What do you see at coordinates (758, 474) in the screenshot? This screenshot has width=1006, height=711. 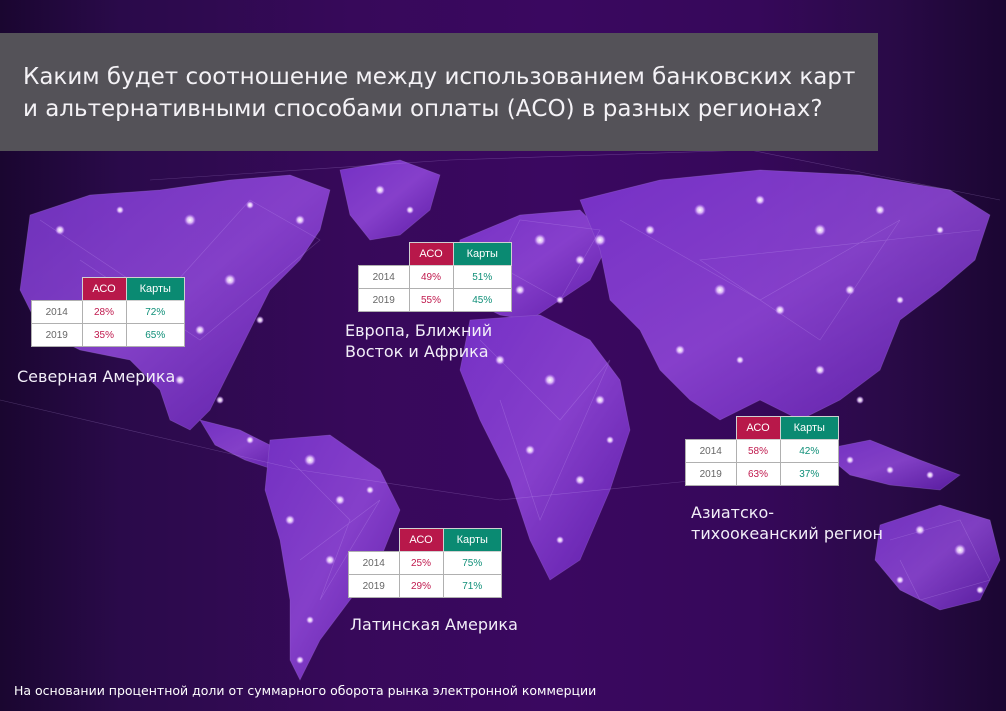 I see `aco-value: 63%` at bounding box center [758, 474].